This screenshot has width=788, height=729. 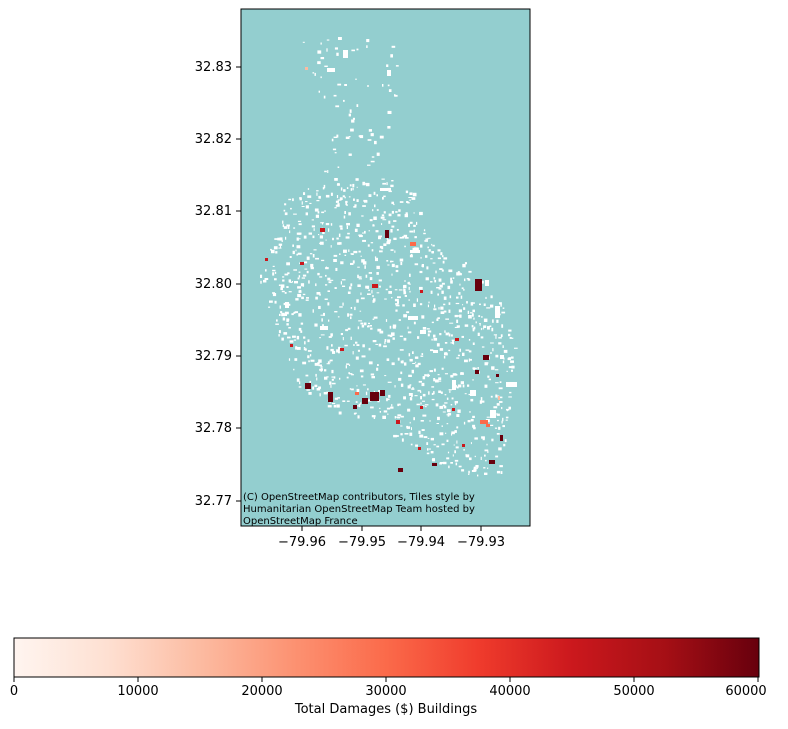 I want to click on y-tick-label: 32.77, so click(x=213, y=501).